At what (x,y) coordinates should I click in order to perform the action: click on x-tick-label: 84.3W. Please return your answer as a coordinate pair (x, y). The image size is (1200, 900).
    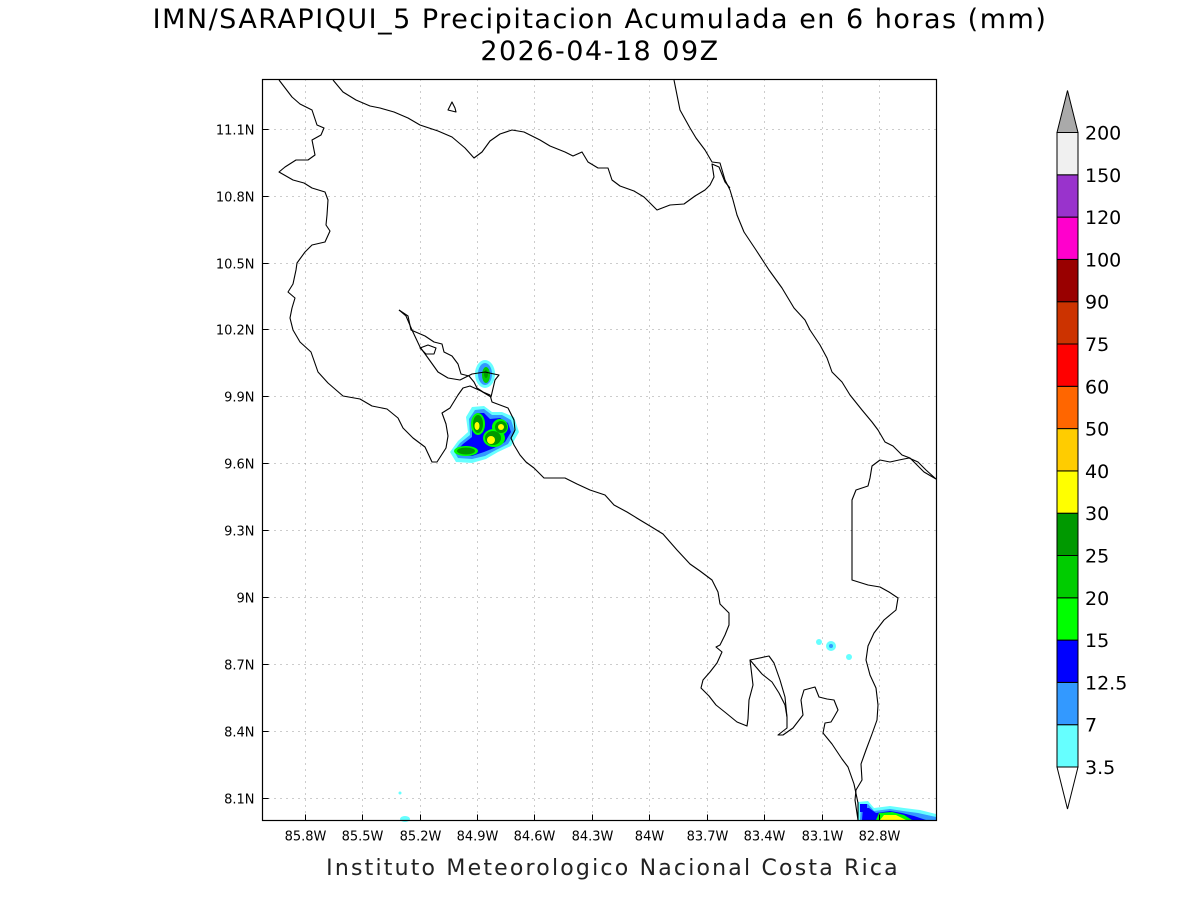
    Looking at the image, I should click on (593, 837).